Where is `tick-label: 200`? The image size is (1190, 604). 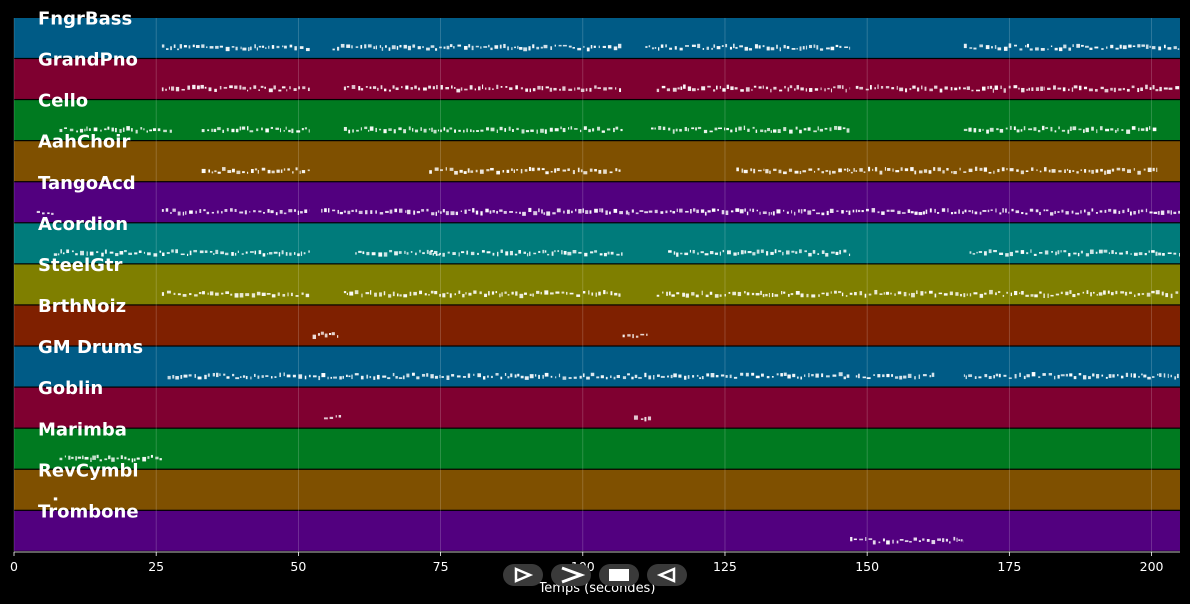
tick-label: 200 is located at coordinates (1152, 566).